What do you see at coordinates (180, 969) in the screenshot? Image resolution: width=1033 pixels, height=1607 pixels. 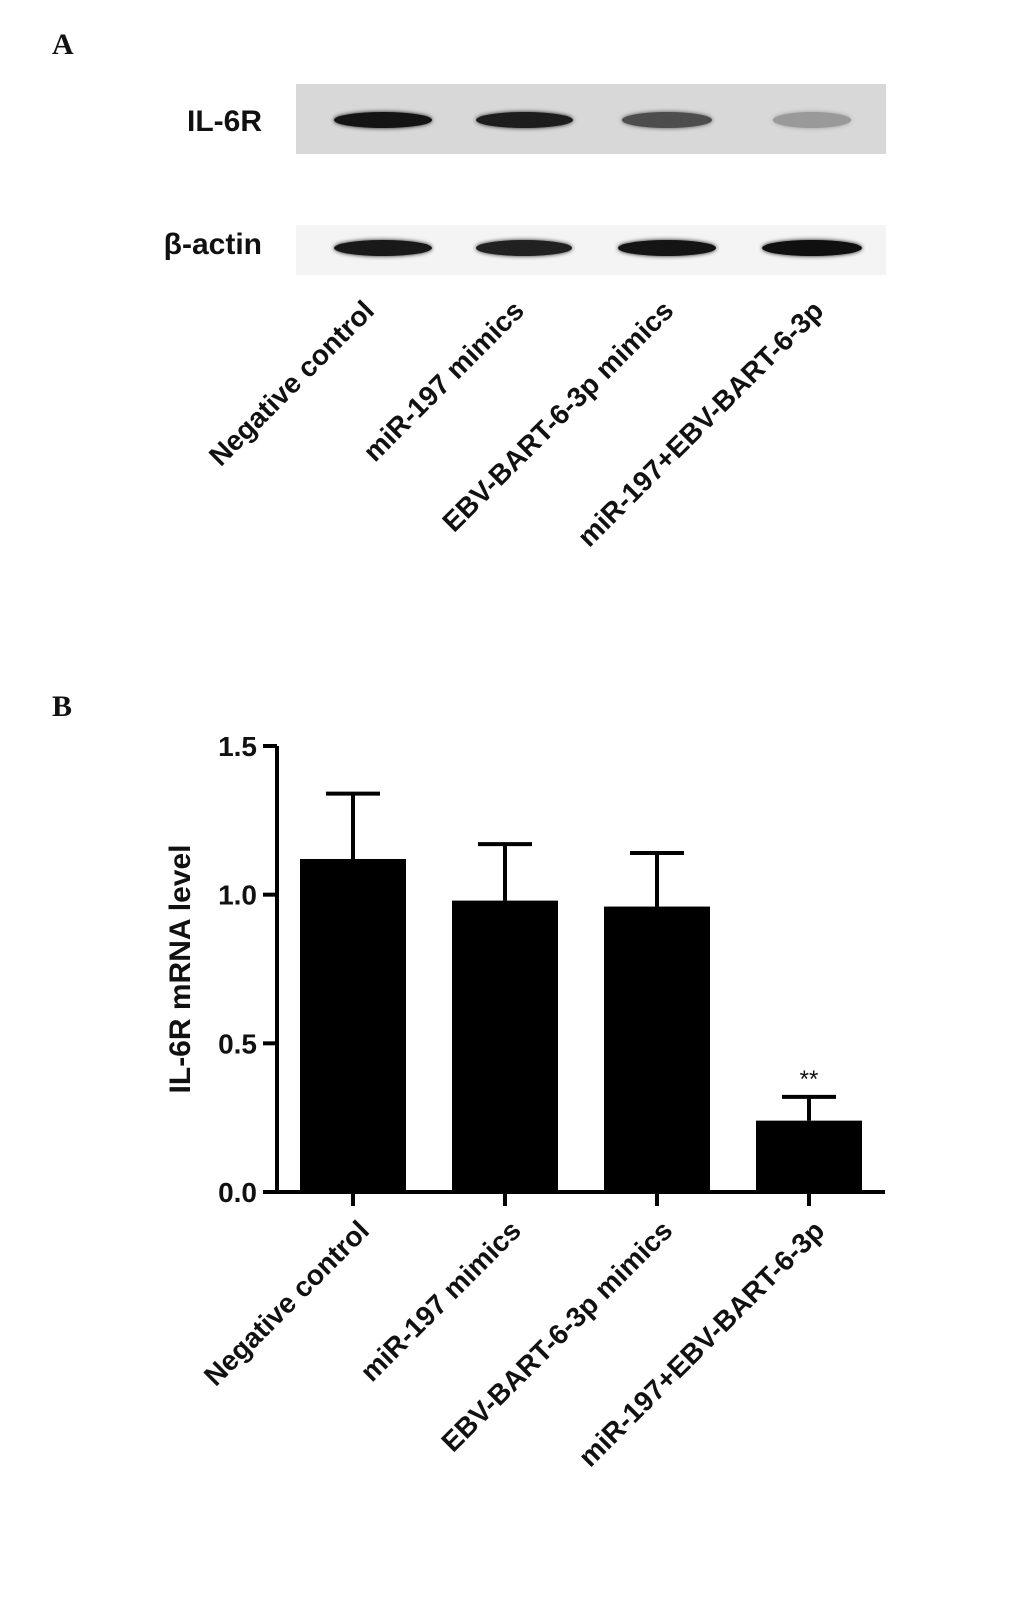 I see `y-axis-label: IL-6R mRNA level` at bounding box center [180, 969].